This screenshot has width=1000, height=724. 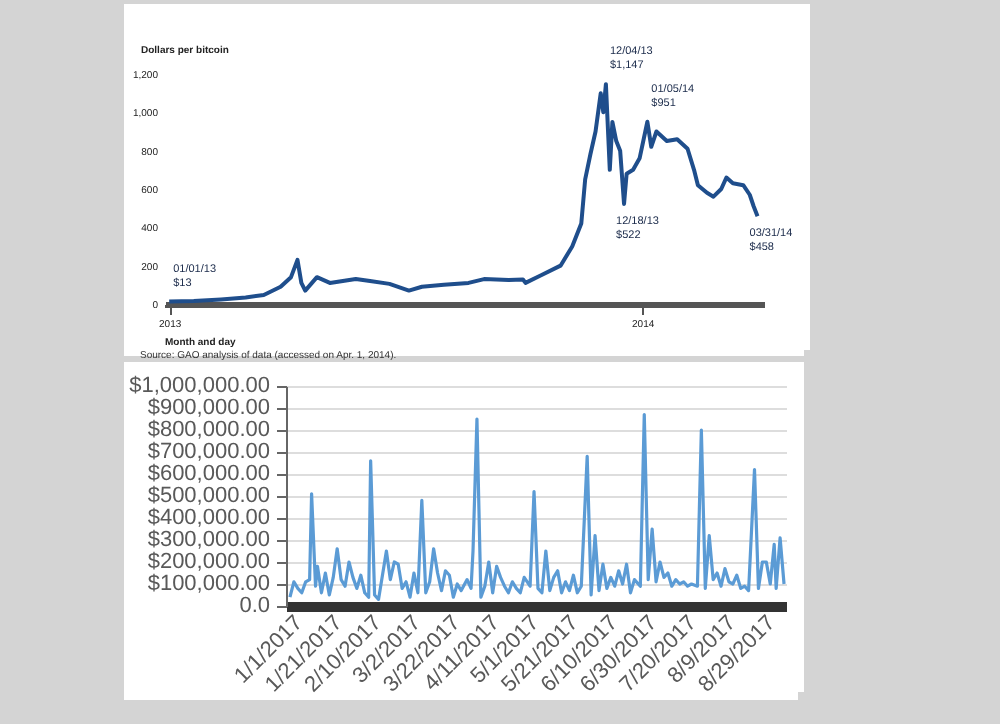 I want to click on y-tick-label: $700,000.00, so click(x=208, y=452).